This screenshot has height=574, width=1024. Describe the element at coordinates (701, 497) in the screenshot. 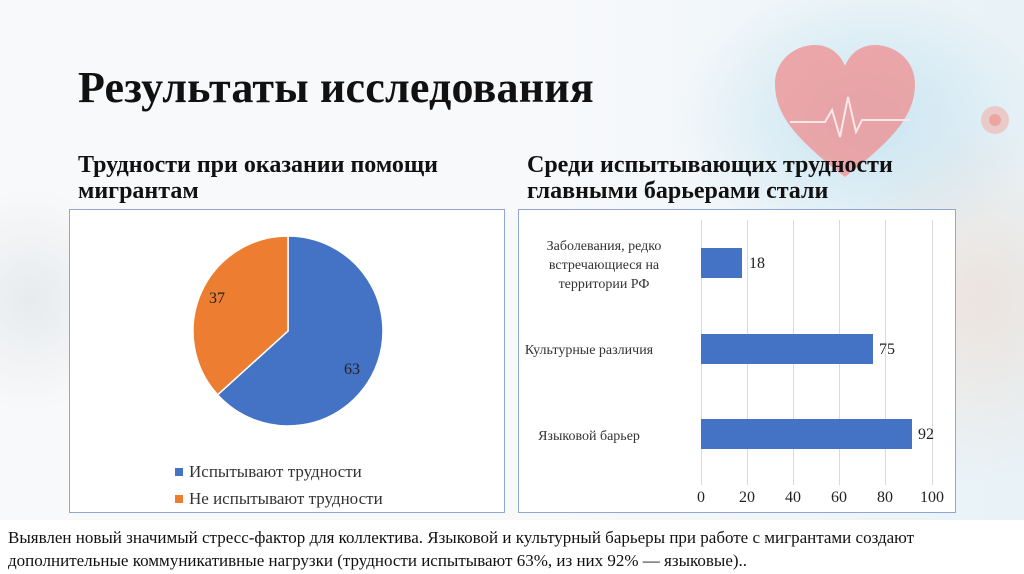

I see `x-tick: 0` at that location.